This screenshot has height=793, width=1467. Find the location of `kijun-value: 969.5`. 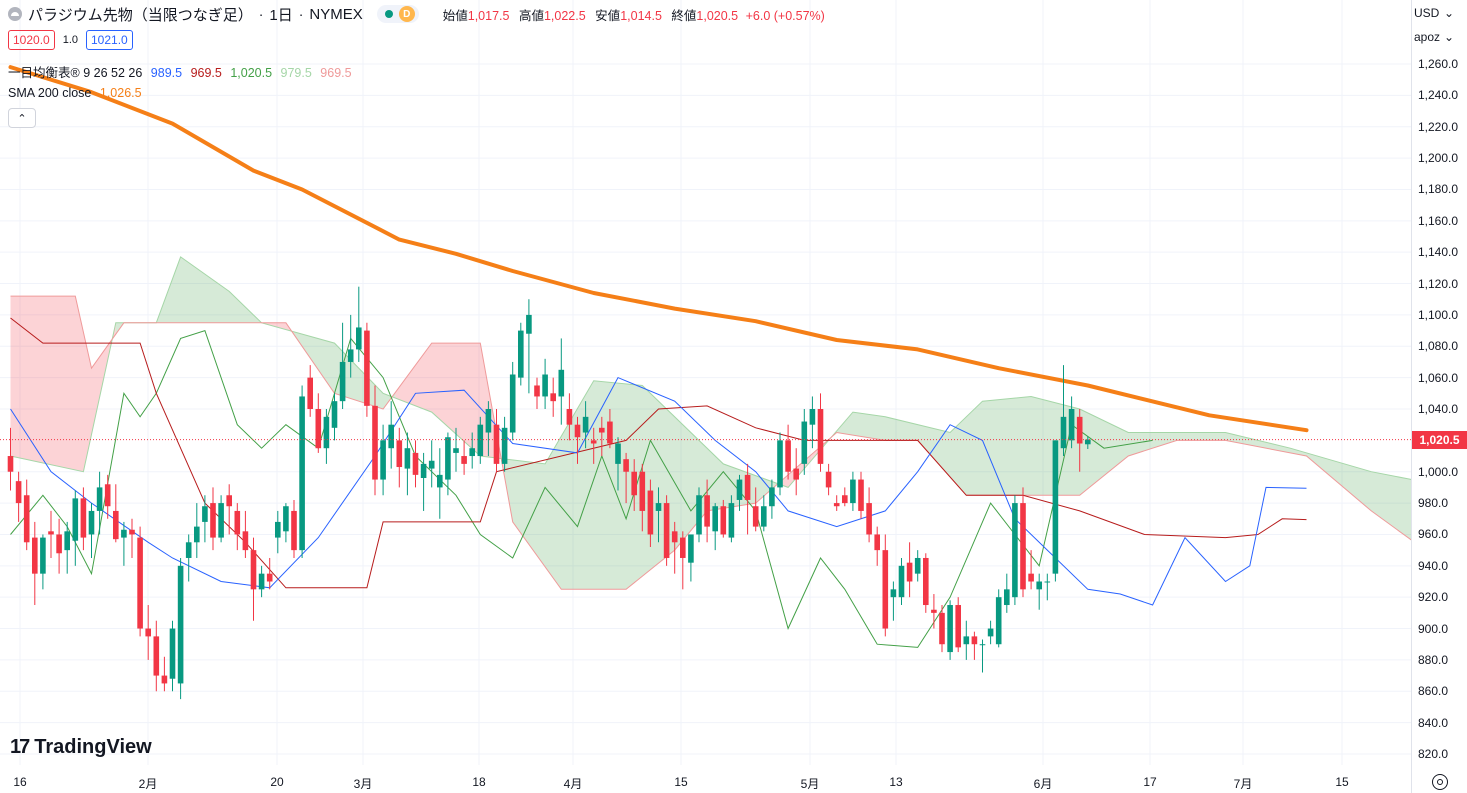

kijun-value: 969.5 is located at coordinates (206, 73).